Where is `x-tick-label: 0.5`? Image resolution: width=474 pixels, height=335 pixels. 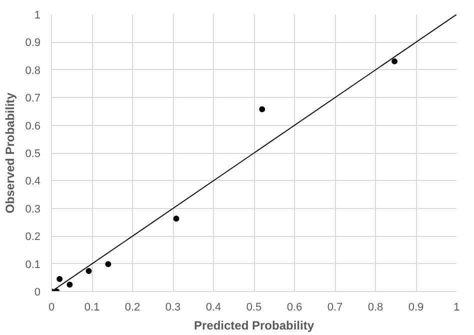 x-tick-label: 0.5 is located at coordinates (254, 308).